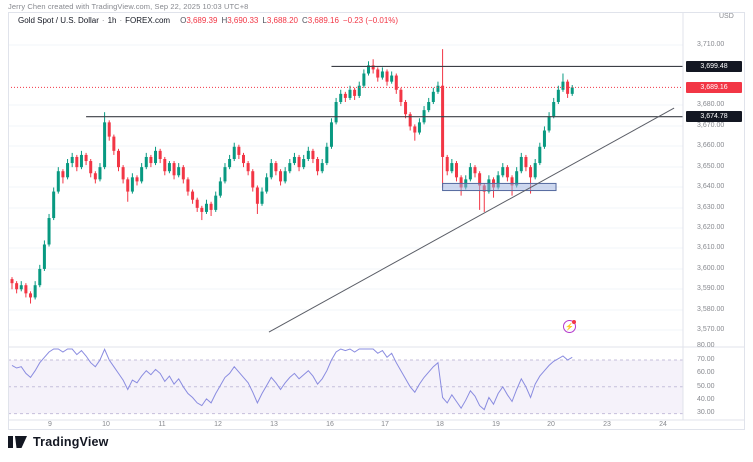 This screenshot has height=462, width=753. Describe the element at coordinates (711, 44) in the screenshot. I see `price-axis-label: 3,710.00` at that location.